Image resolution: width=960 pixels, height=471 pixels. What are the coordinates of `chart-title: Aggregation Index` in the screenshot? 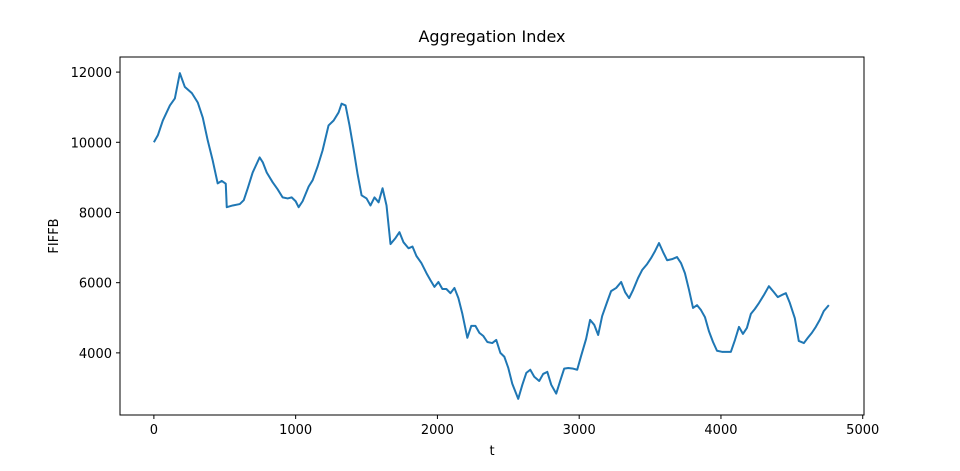 It's located at (491, 36).